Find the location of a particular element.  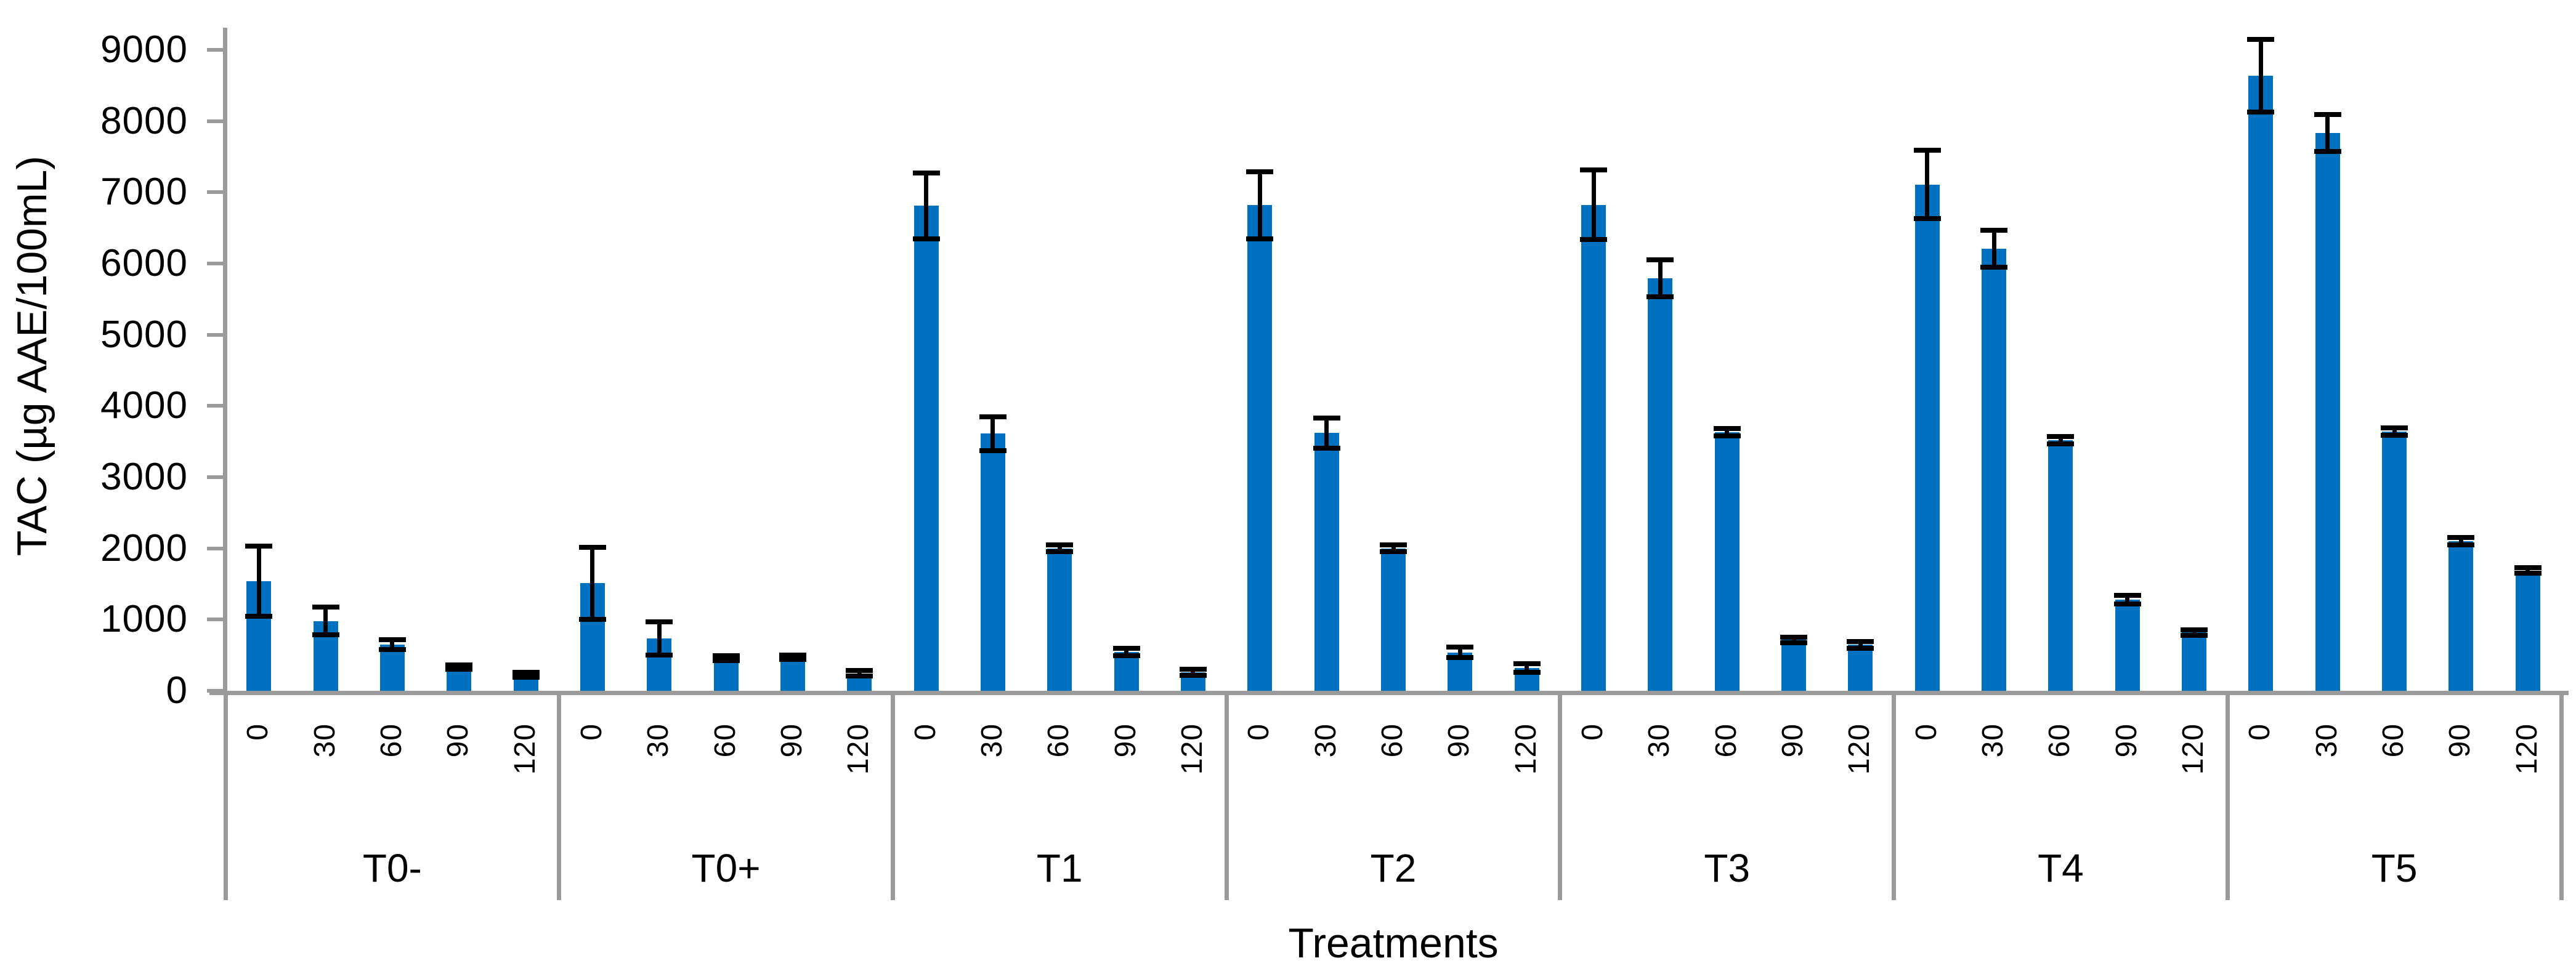

y-tick-label: 9000 is located at coordinates (144, 49).